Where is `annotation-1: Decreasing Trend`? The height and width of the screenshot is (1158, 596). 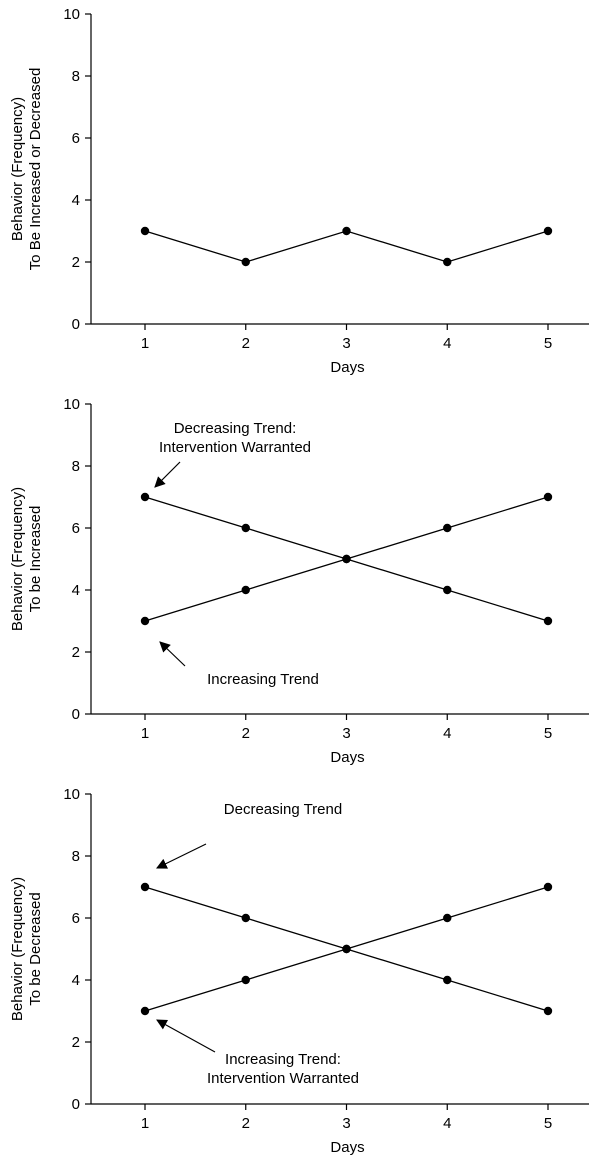 annotation-1: Decreasing Trend is located at coordinates (249, 835).